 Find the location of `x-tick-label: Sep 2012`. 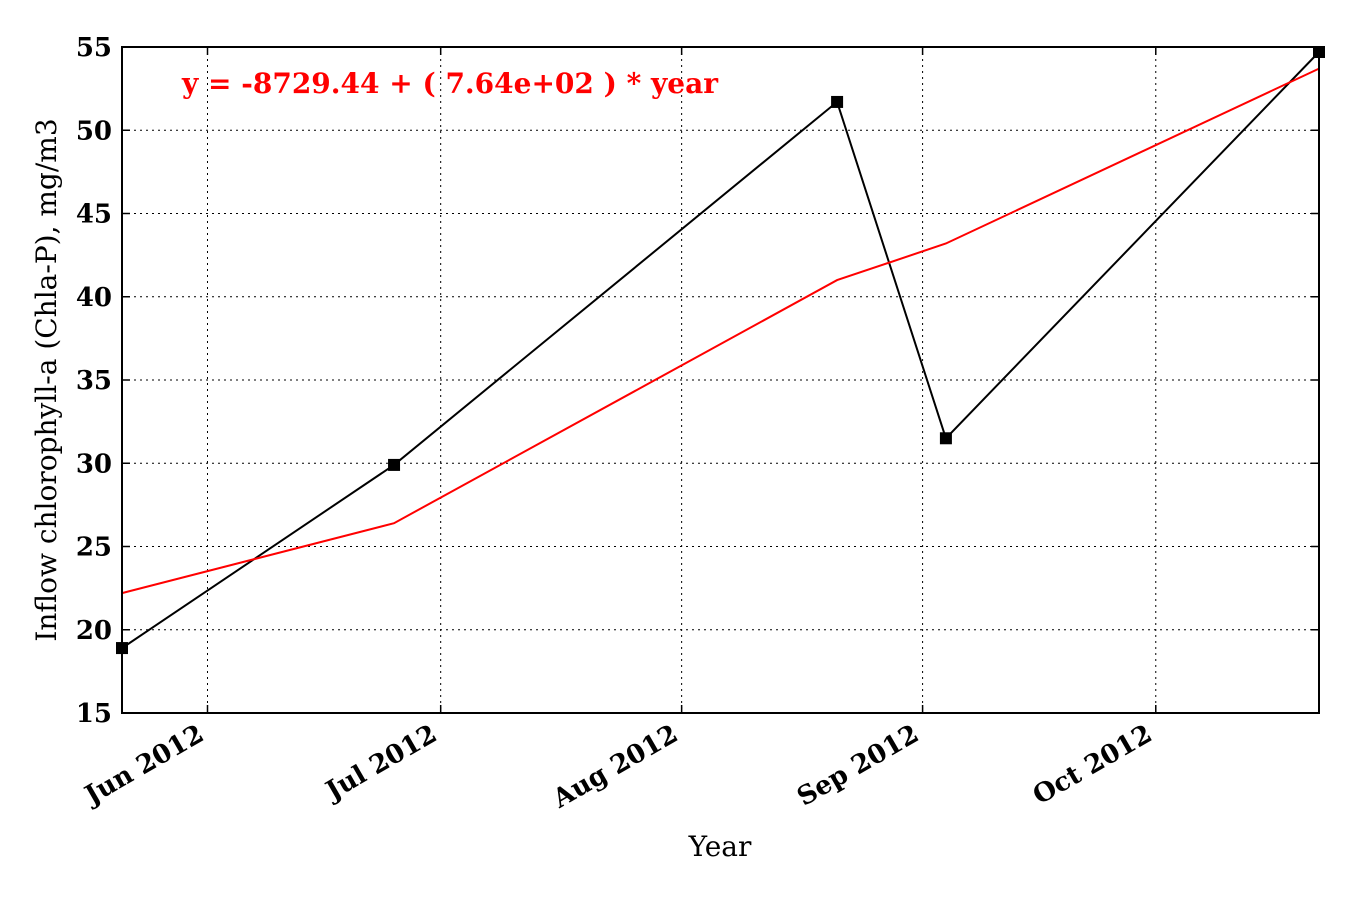

x-tick-label: Sep 2012 is located at coordinates (858, 765).